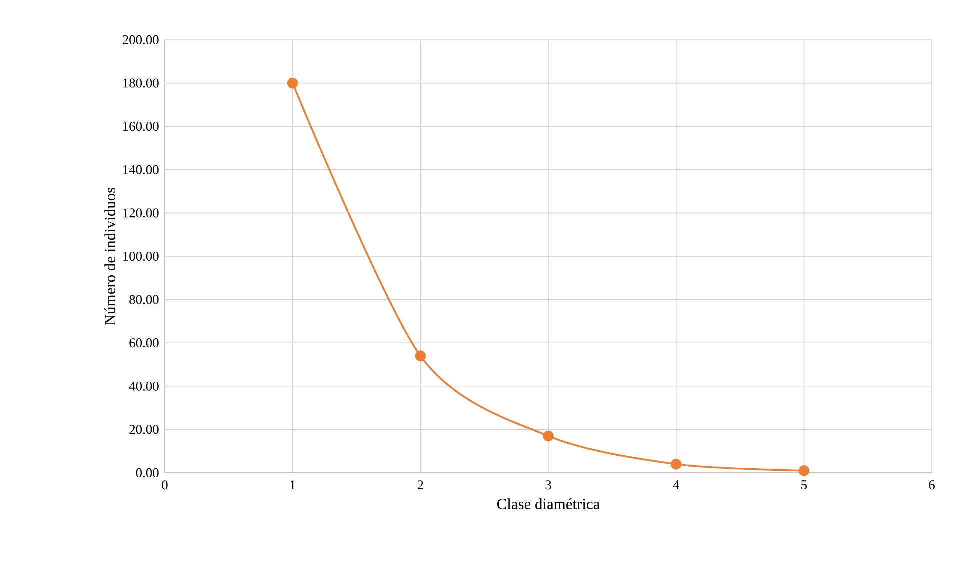 This screenshot has width=954, height=580. I want to click on y-tick-label: 20.00, so click(144, 429).